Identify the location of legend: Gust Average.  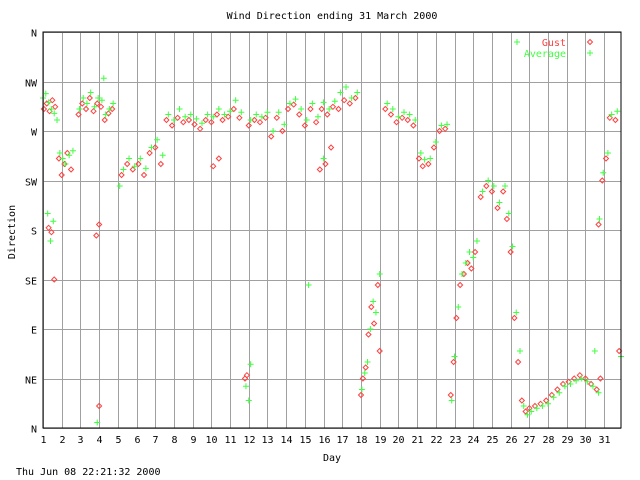
(554, 49).